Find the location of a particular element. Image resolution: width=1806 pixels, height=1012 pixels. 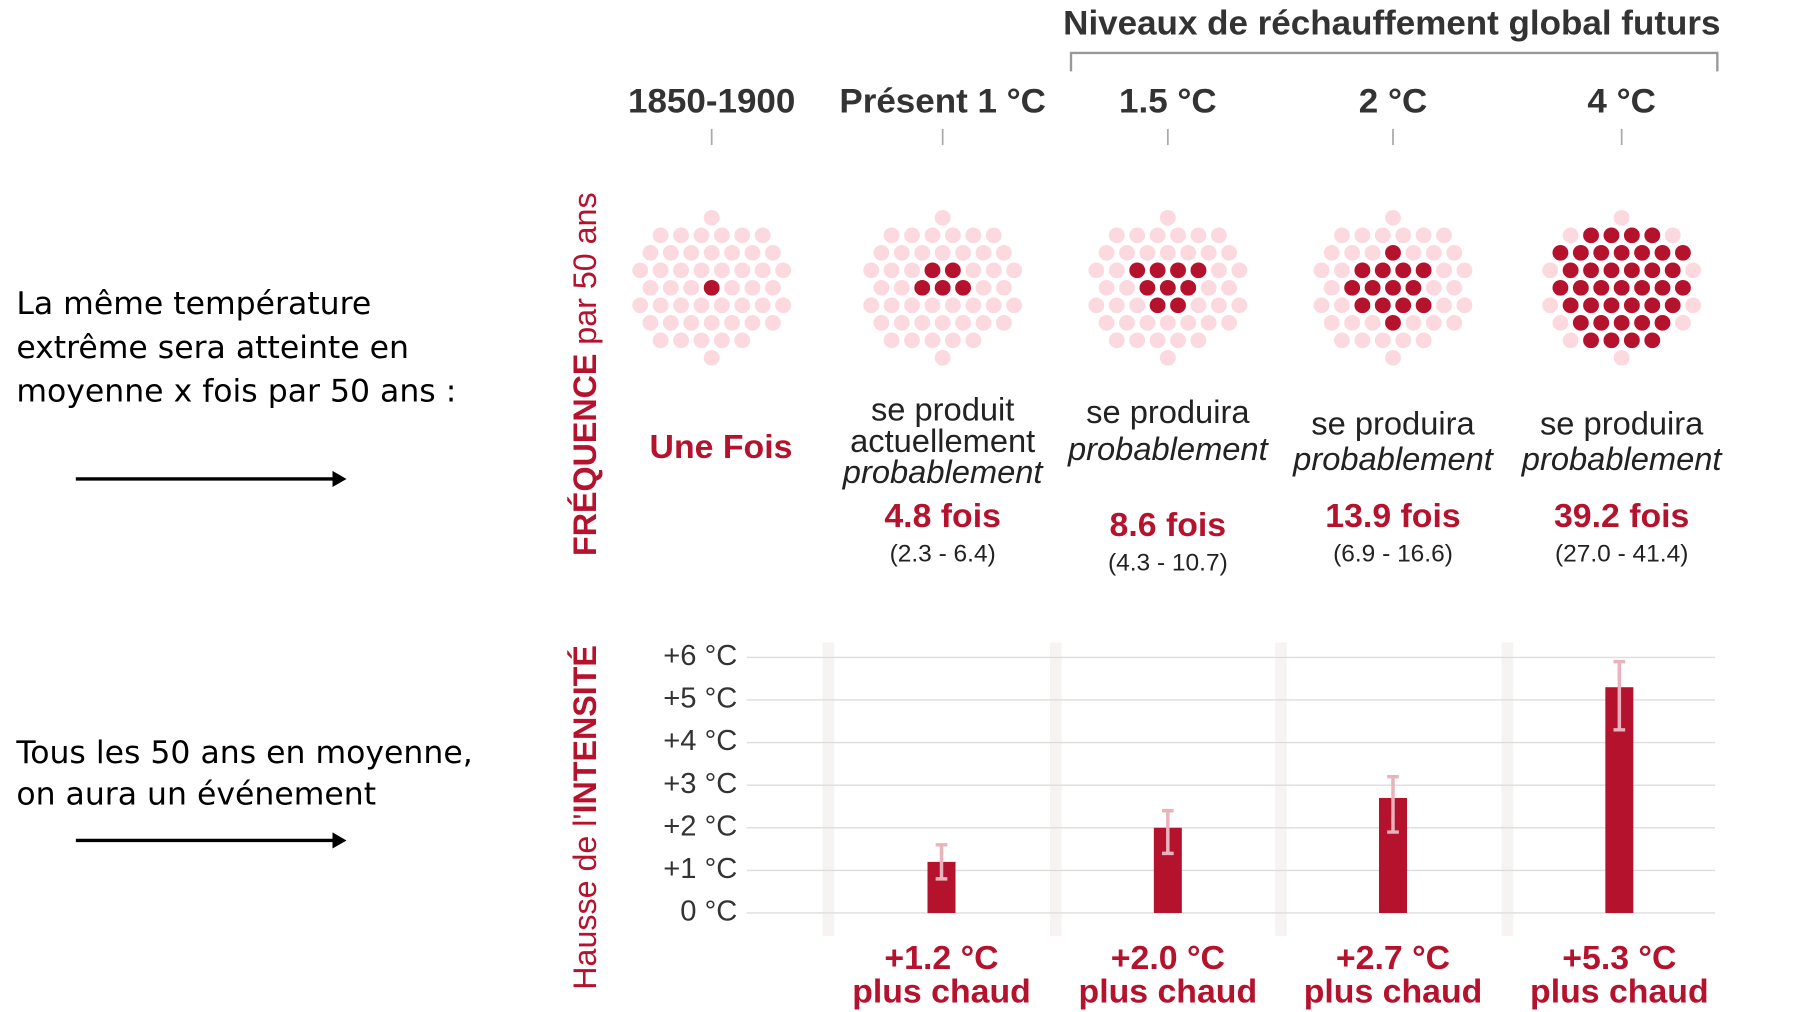

intensity-axis-label: Hausse de l'INTENSITÉ is located at coordinates (583, 817).